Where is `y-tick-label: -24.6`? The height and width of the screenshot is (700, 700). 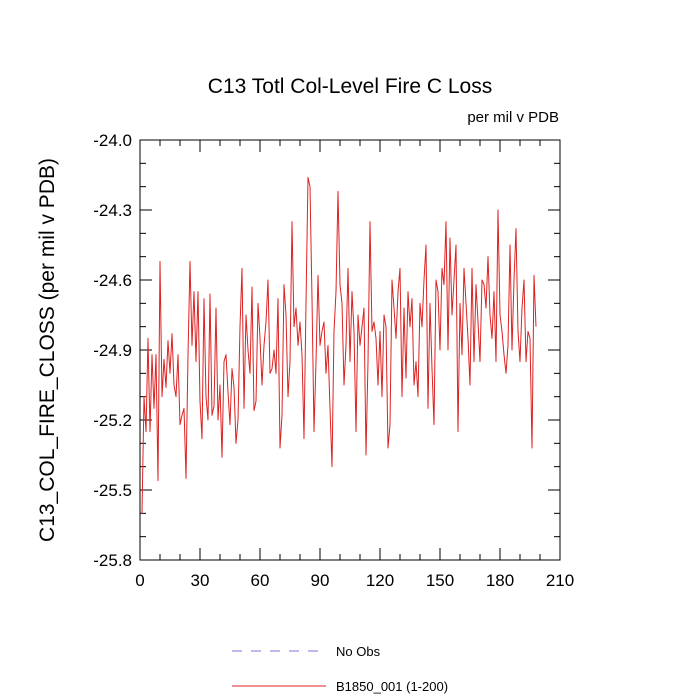 y-tick-label: -24.6 is located at coordinates (112, 280).